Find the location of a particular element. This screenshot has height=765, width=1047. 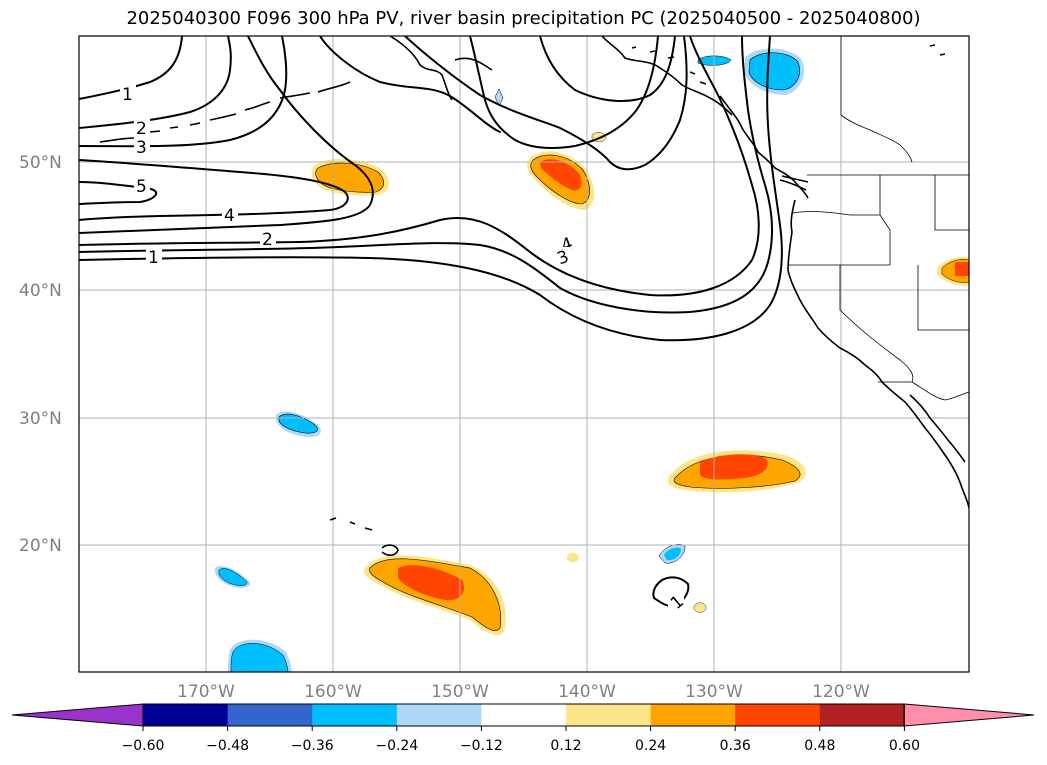

pv-contour-2-north is located at coordinates (155, 82).